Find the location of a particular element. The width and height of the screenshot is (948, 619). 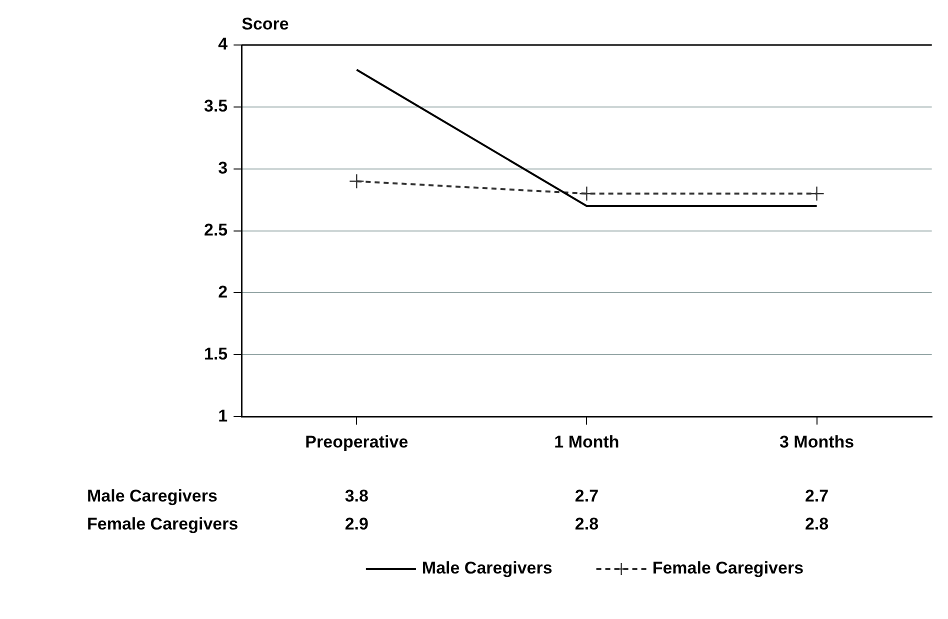

y-tick-label: 1 is located at coordinates (223, 416).